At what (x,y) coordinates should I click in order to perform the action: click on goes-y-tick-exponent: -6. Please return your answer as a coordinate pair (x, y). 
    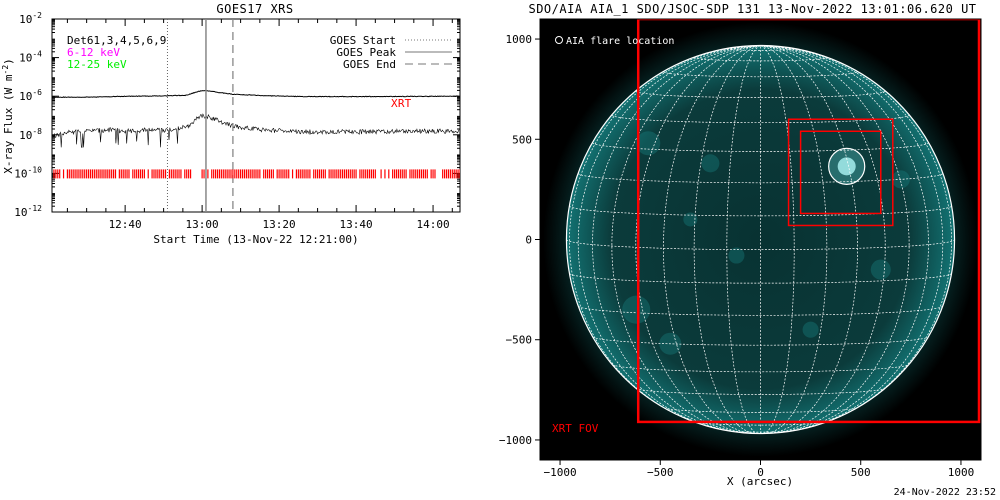
    Looking at the image, I should click on (37, 92).